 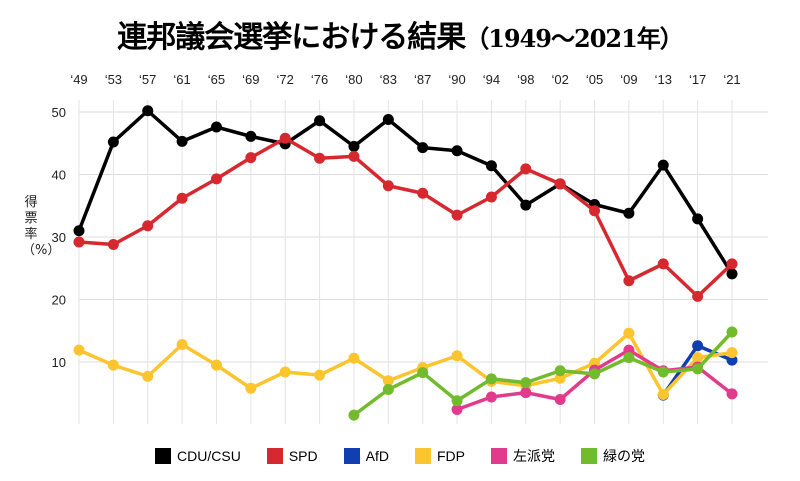 I want to click on x-tick-label: ‘65, so click(x=216, y=79).